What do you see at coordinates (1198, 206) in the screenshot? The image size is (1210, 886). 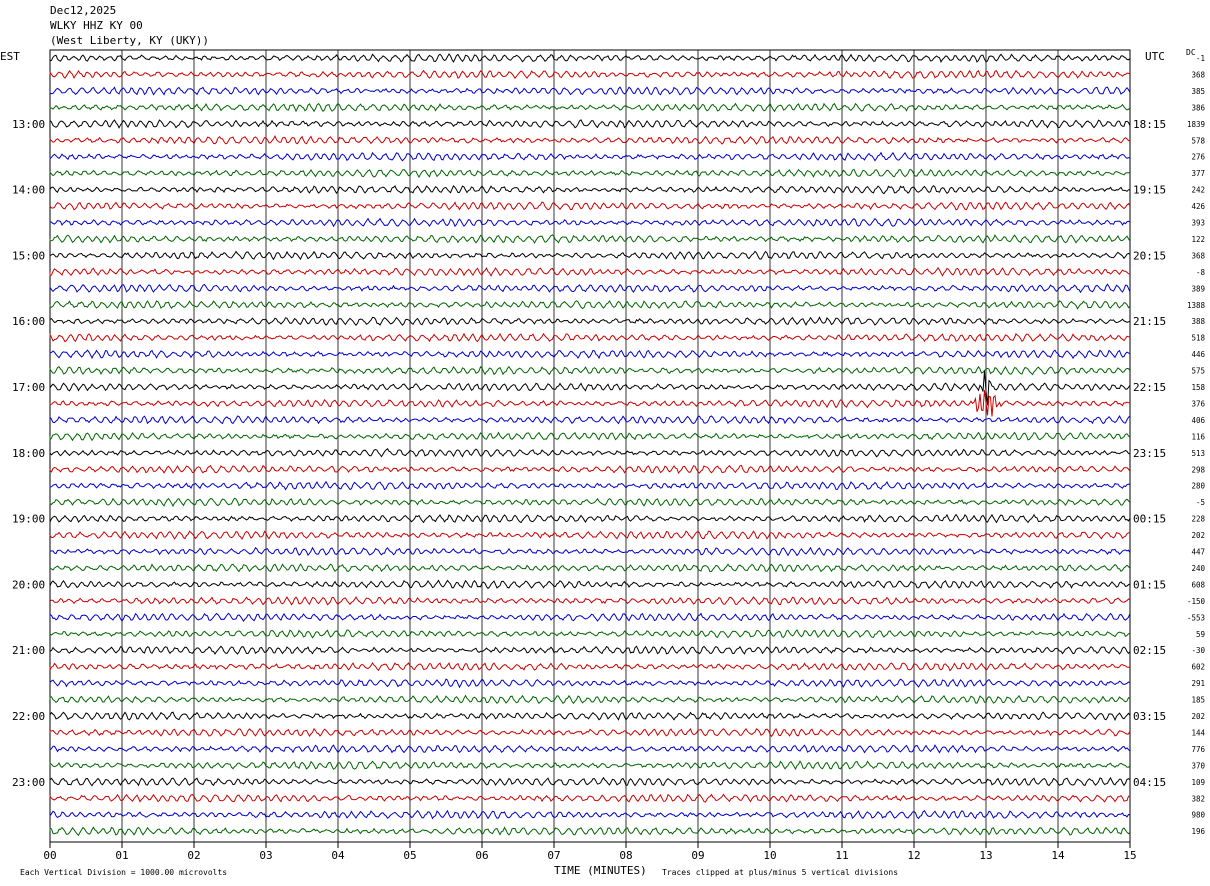 I see `dc-offset-label: 426` at bounding box center [1198, 206].